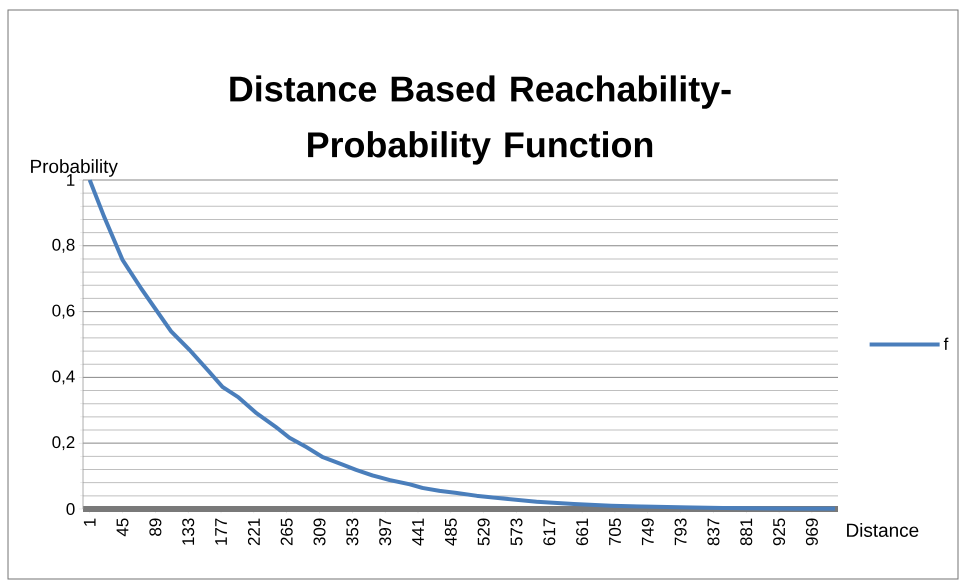  What do you see at coordinates (63, 377) in the screenshot?
I see `y-tick-label: 0,4` at bounding box center [63, 377].